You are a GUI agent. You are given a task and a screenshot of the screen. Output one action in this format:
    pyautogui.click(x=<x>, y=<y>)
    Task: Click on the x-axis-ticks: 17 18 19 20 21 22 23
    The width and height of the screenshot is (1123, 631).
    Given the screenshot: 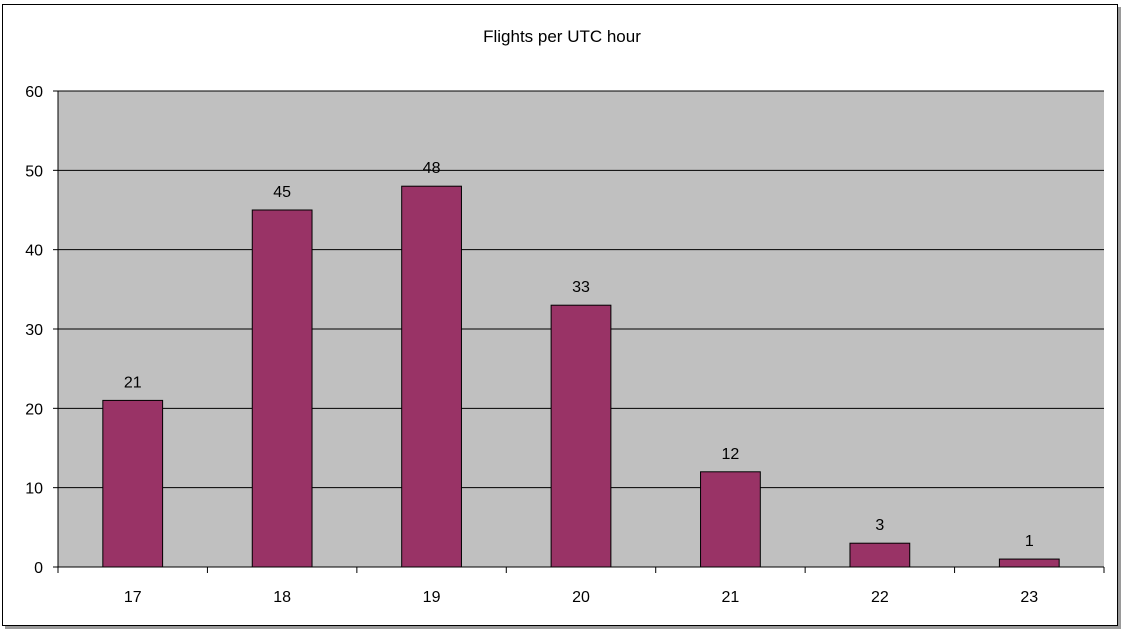 What is the action you would take?
    pyautogui.click(x=581, y=586)
    